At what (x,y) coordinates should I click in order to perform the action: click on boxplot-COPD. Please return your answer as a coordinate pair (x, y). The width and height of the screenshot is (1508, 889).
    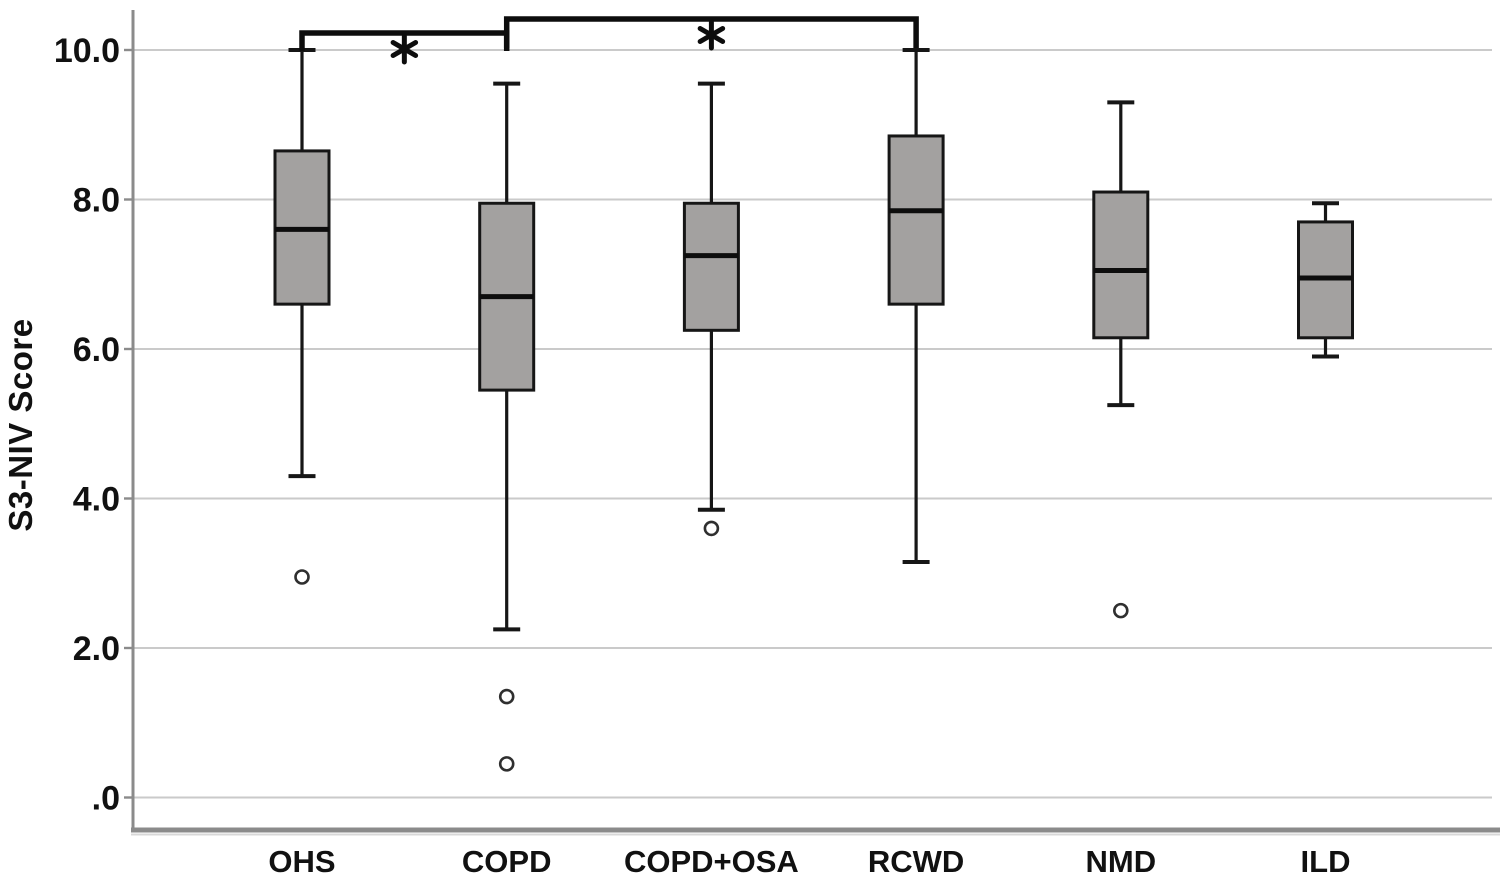
    Looking at the image, I should click on (507, 426).